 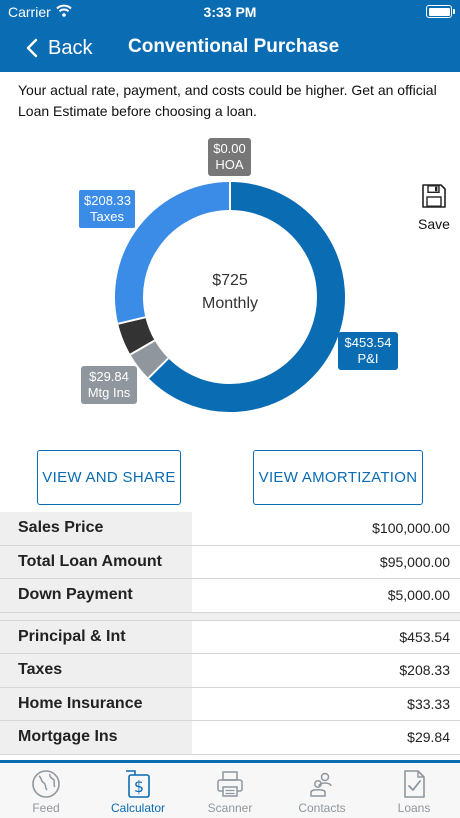 I want to click on row-label: Sales Price, so click(x=96, y=528).